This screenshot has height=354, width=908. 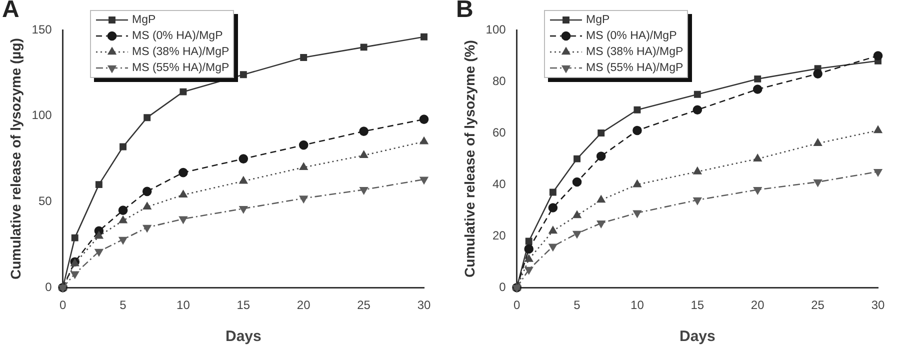 I want to click on y-tick-label: 80, so click(x=499, y=81).